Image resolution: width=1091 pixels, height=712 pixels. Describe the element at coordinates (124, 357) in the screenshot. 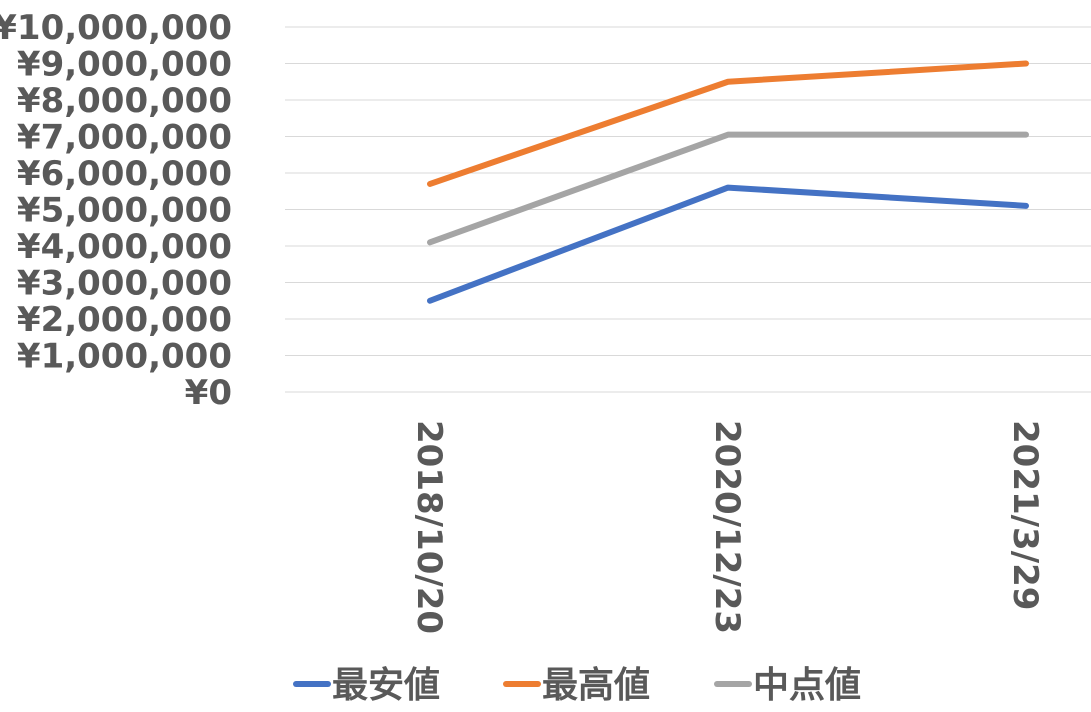

I see `y-tick-label: ¥1,000,000` at that location.